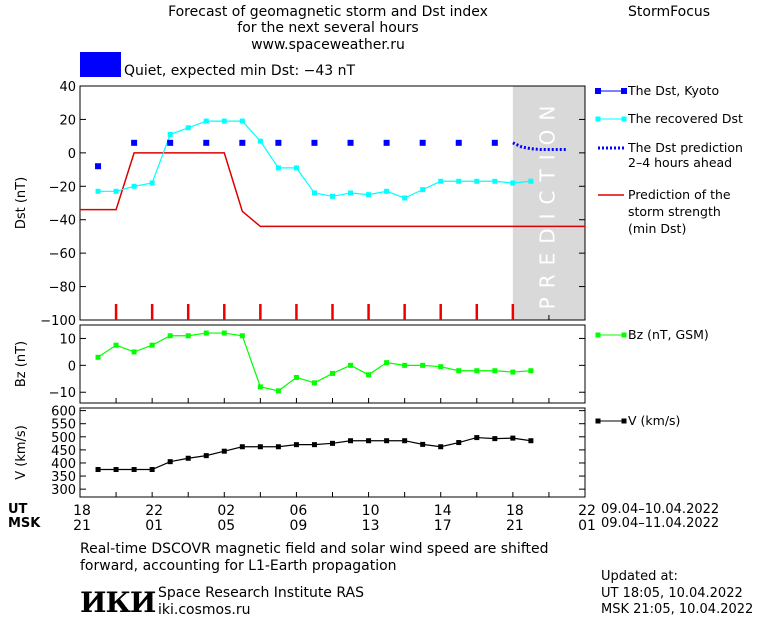  Describe the element at coordinates (660, 509) in the screenshot. I see `ut-date-range: 09.04–10.04.2022` at that location.